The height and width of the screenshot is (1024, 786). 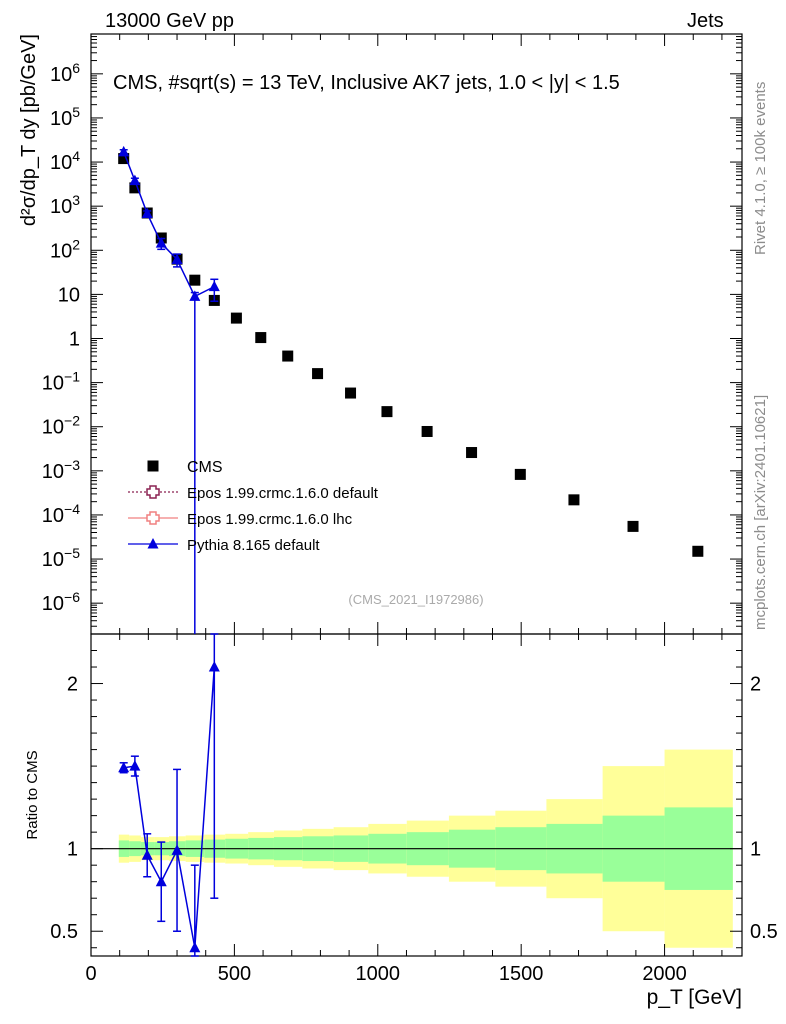 What do you see at coordinates (705, 21) in the screenshot?
I see `header-right: Jets` at bounding box center [705, 21].